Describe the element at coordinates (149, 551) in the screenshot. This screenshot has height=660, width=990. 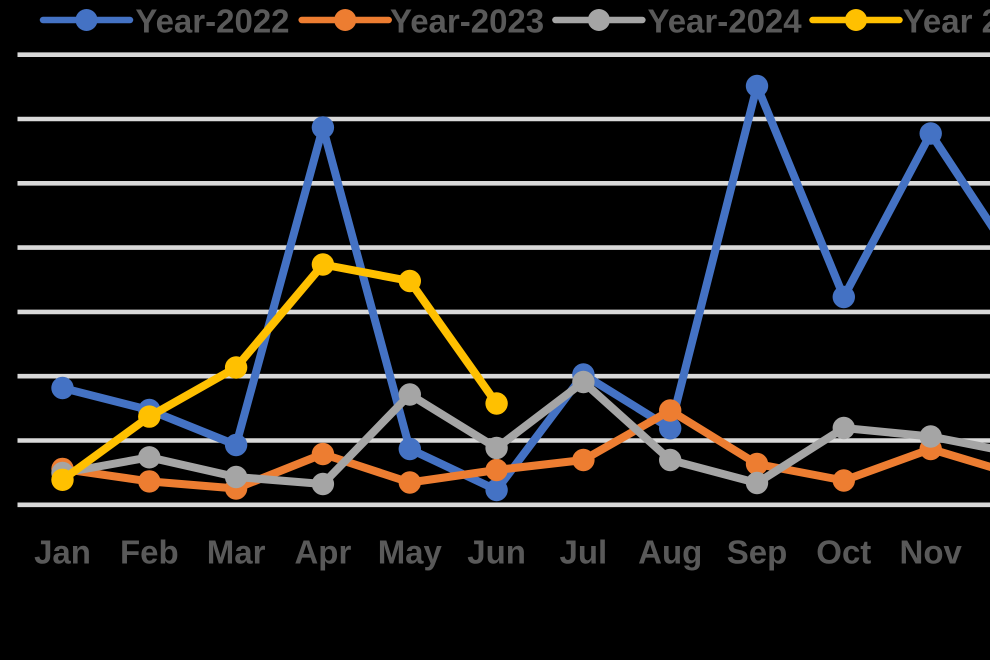
I see `svg-text: Feb` at that location.